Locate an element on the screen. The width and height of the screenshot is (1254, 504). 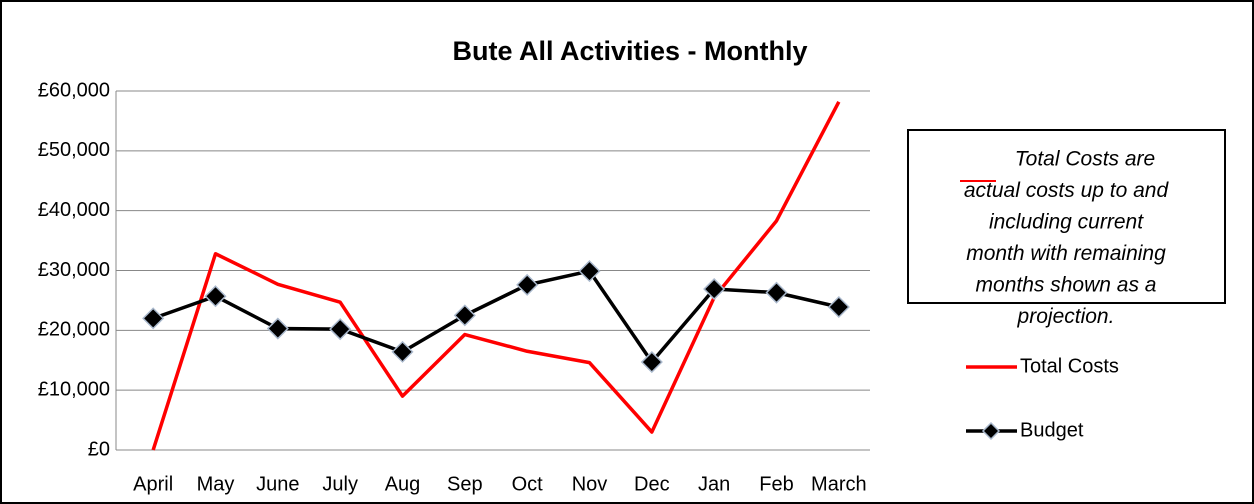
y-tick-label: £10,000 is located at coordinates (74, 389).